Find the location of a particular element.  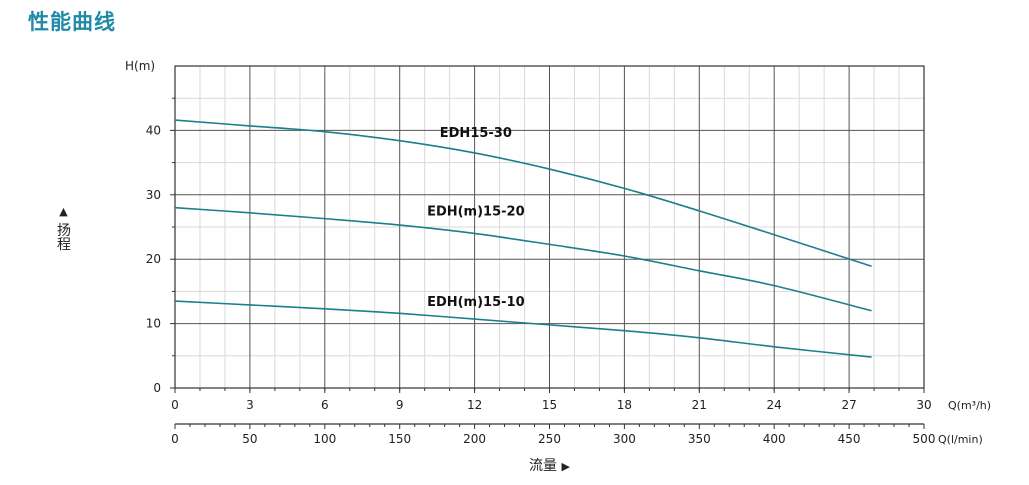

y-tick-label: 0 is located at coordinates (157, 388).